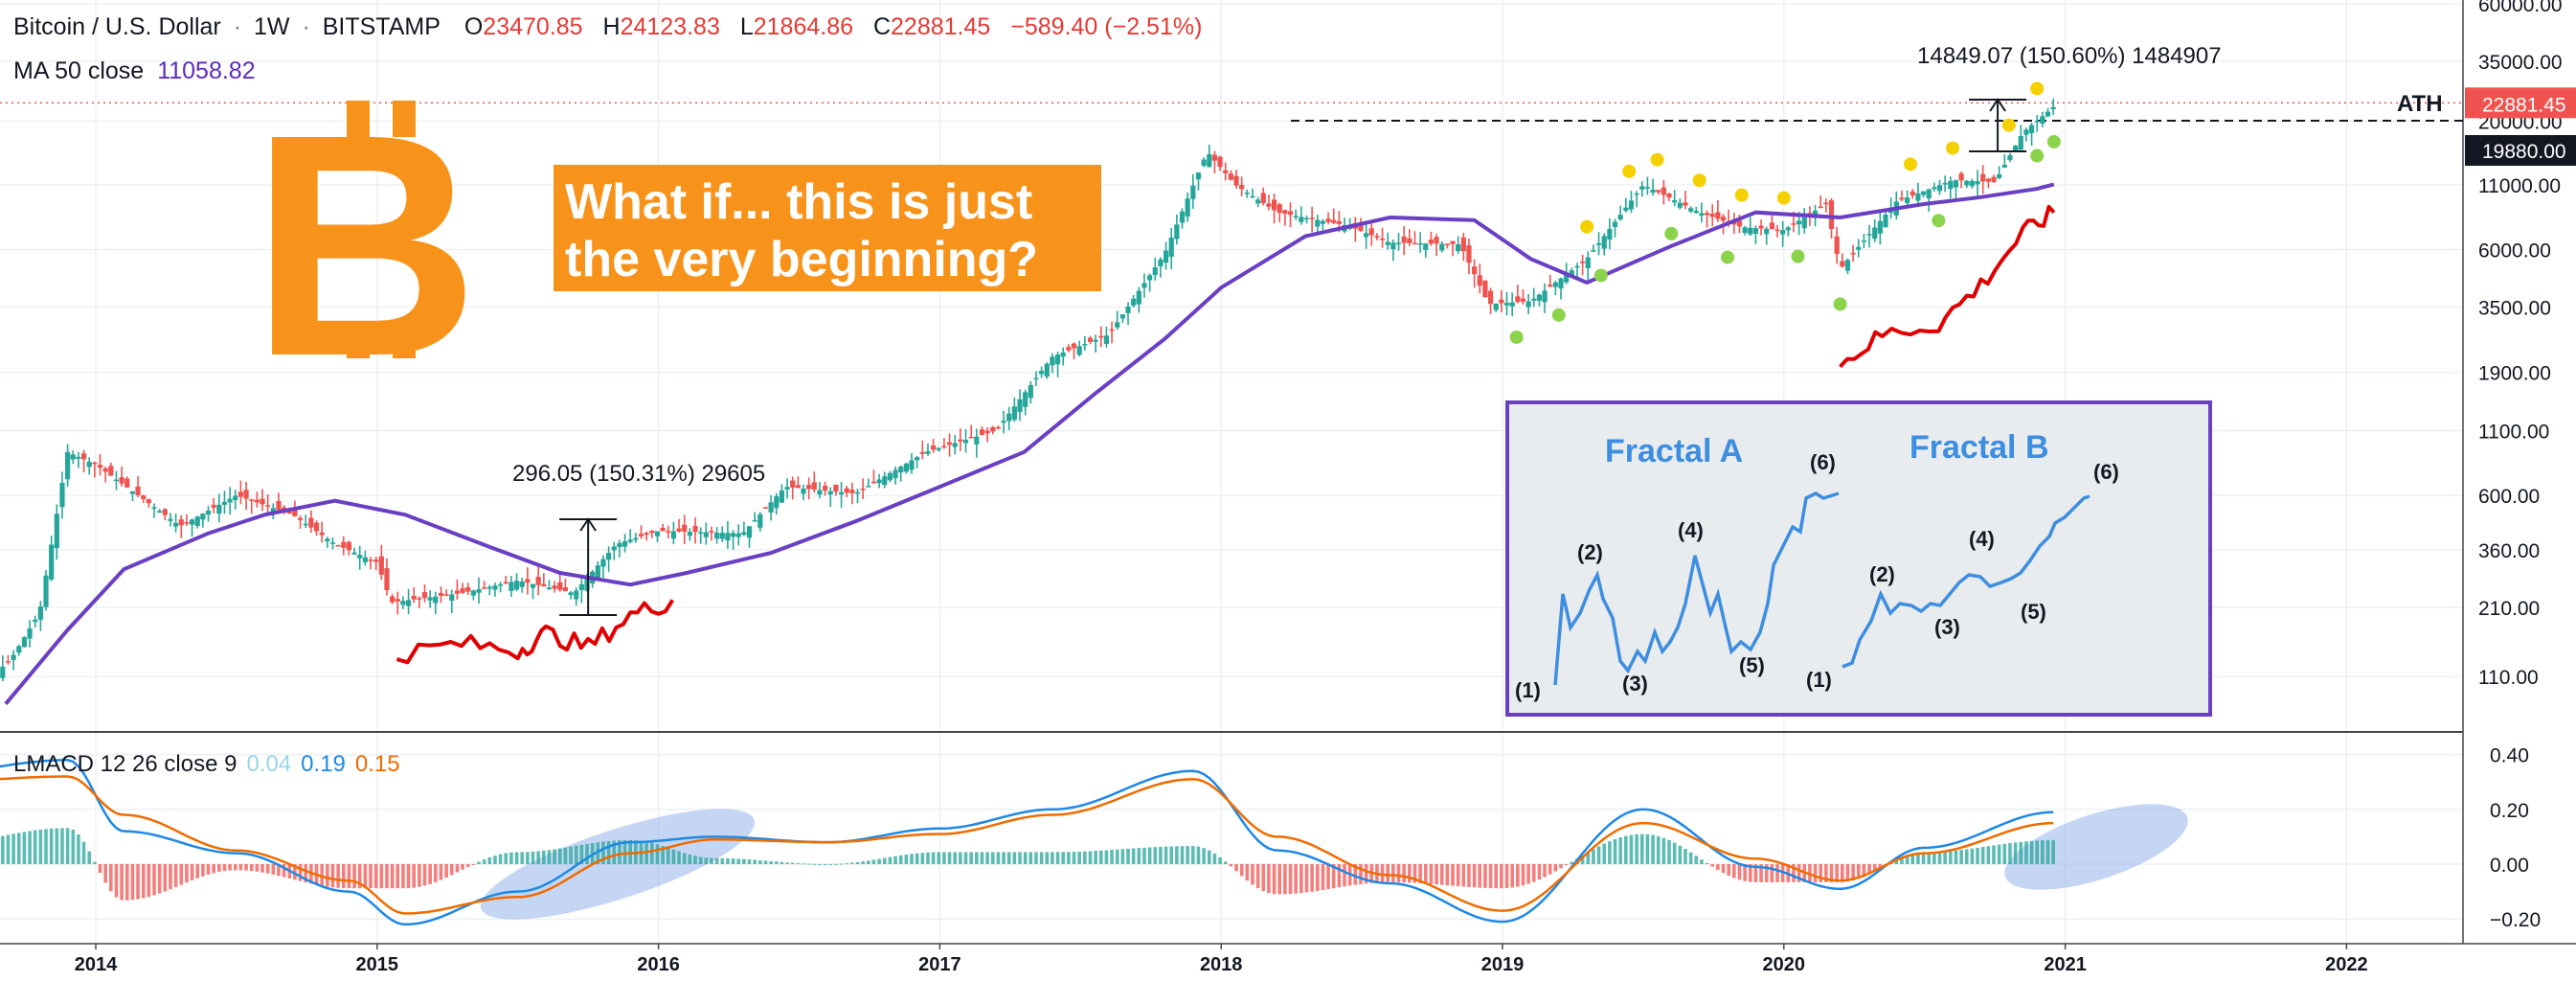 This screenshot has width=2576, height=982. I want to click on wave-label: (5), so click(2034, 612).